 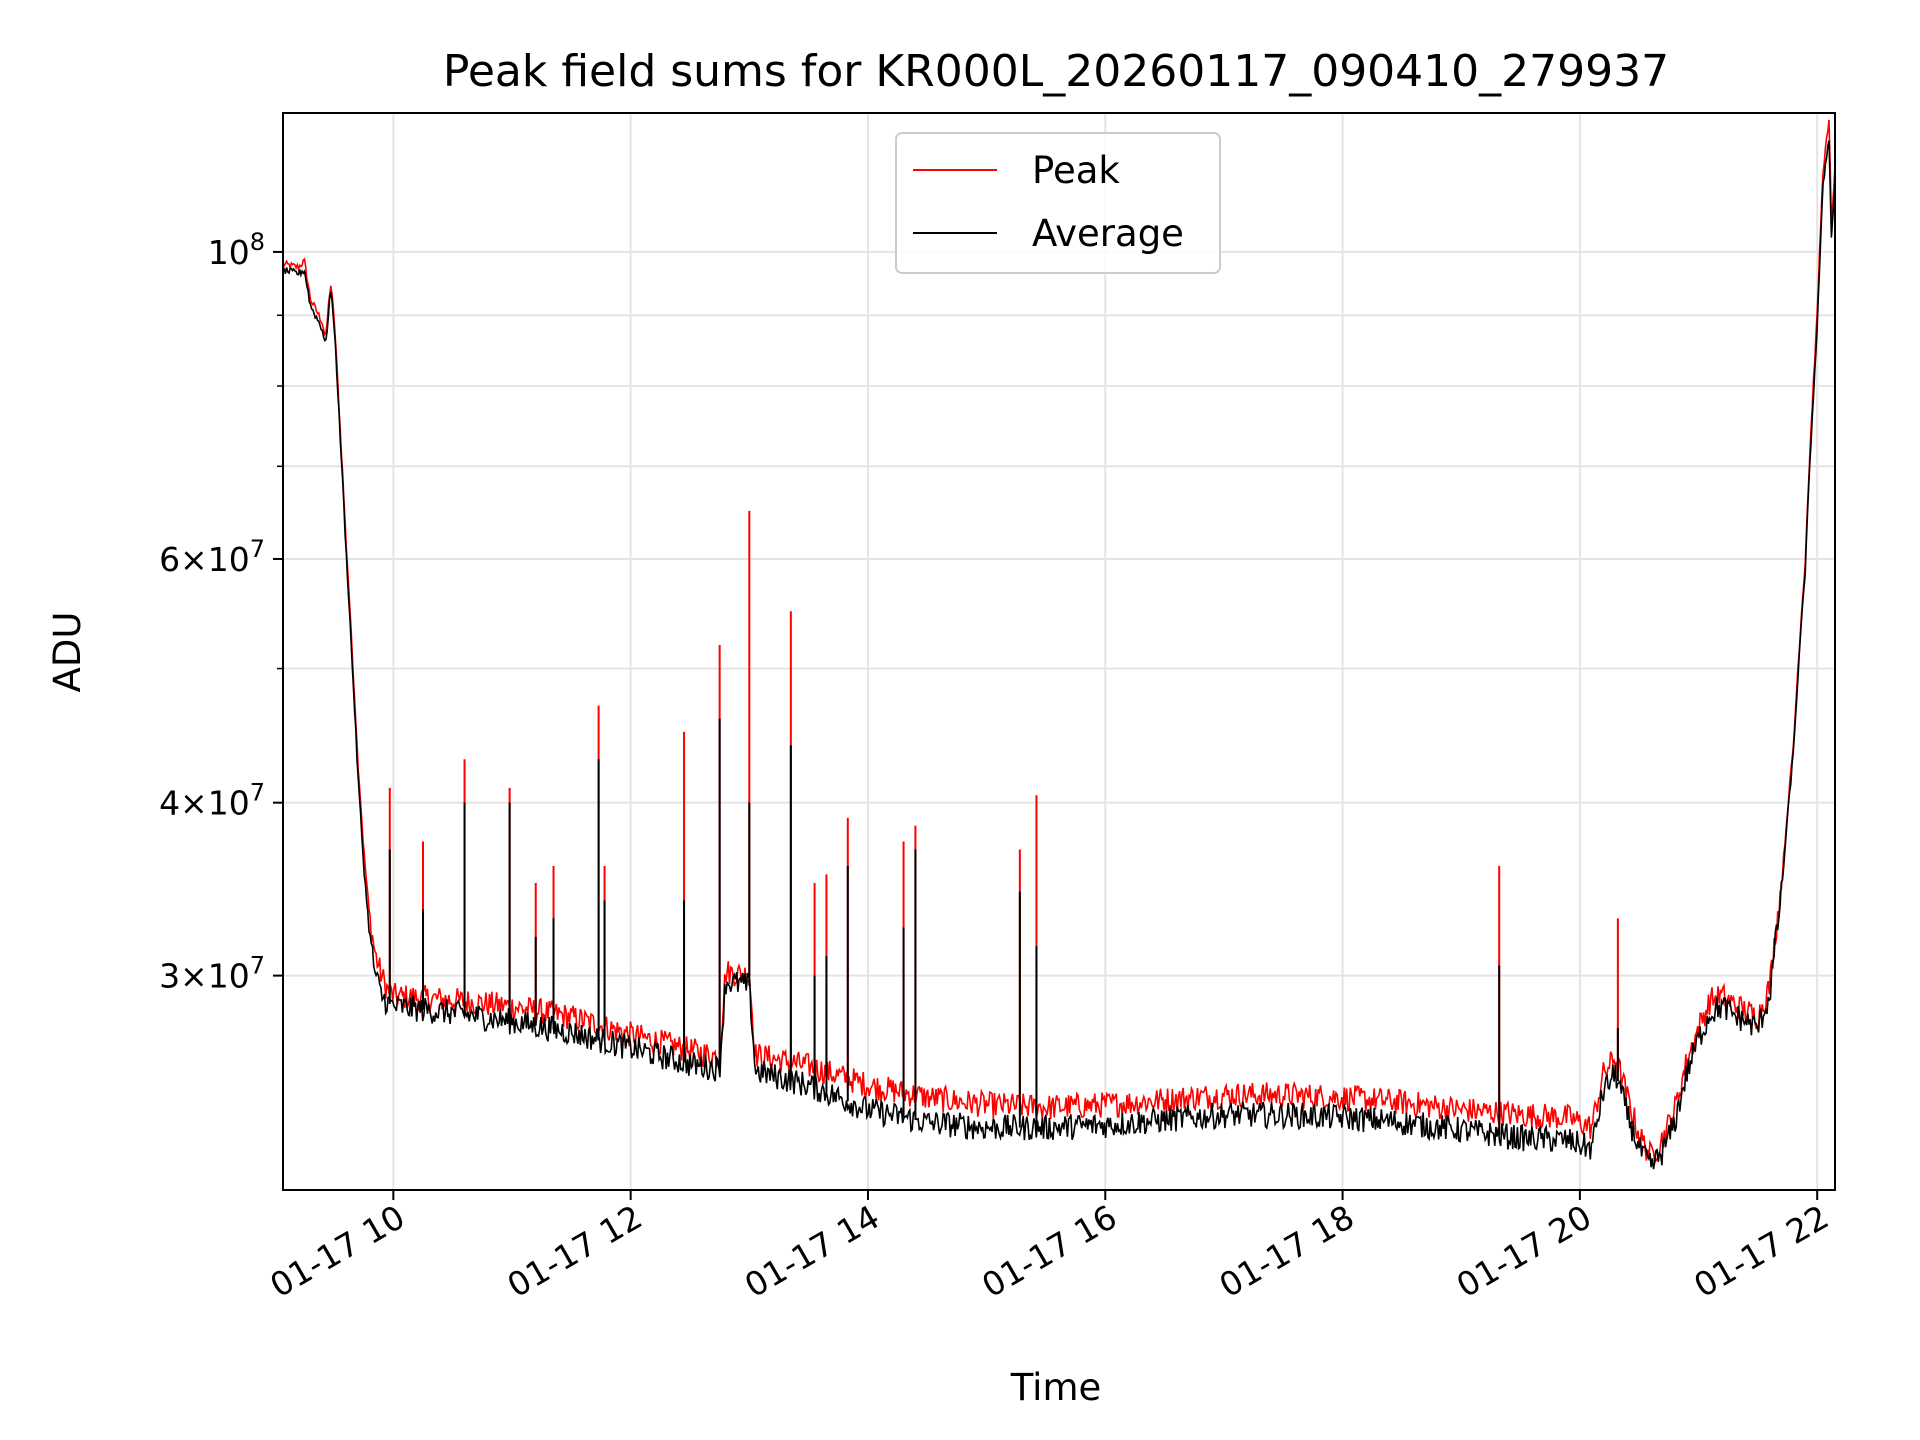 I want to click on y-tick-label: 4×107, so click(x=212, y=801).